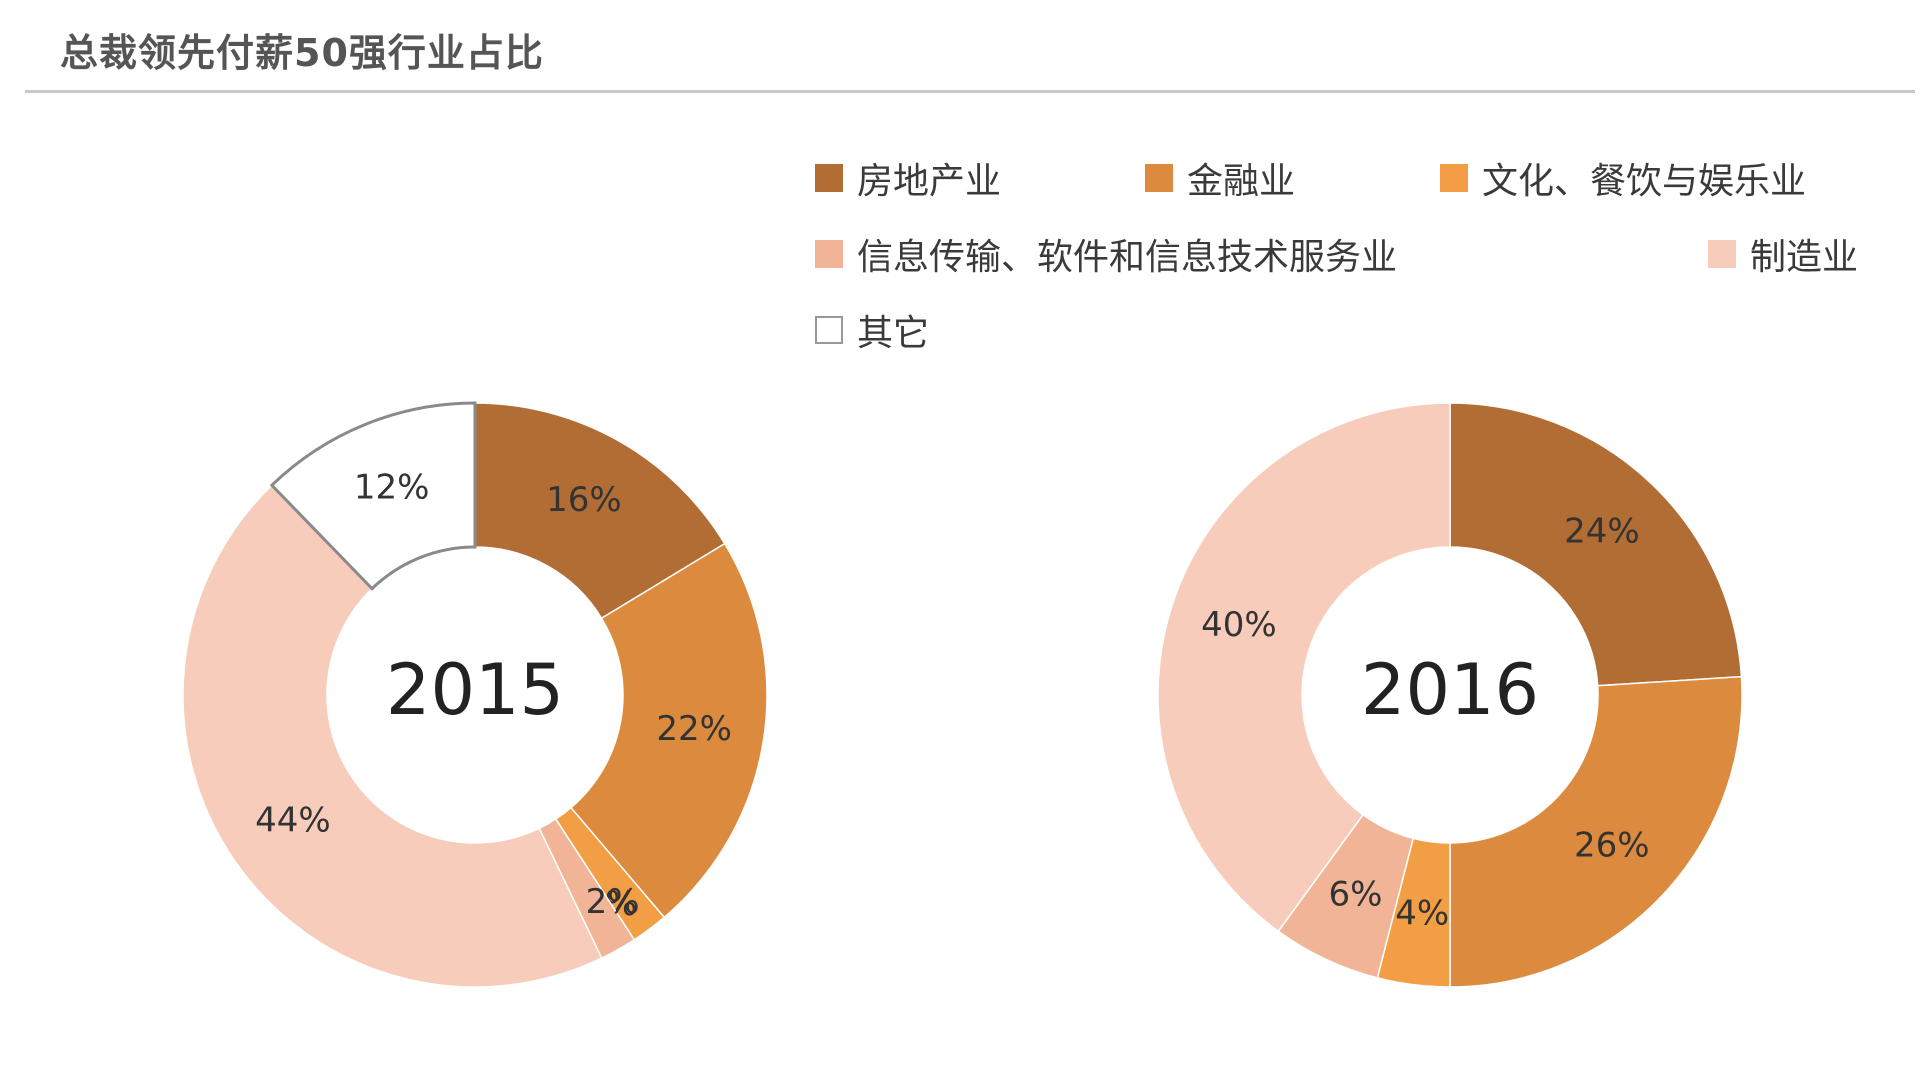  I want to click on slice-label-2016-4: 40%, so click(1239, 625).